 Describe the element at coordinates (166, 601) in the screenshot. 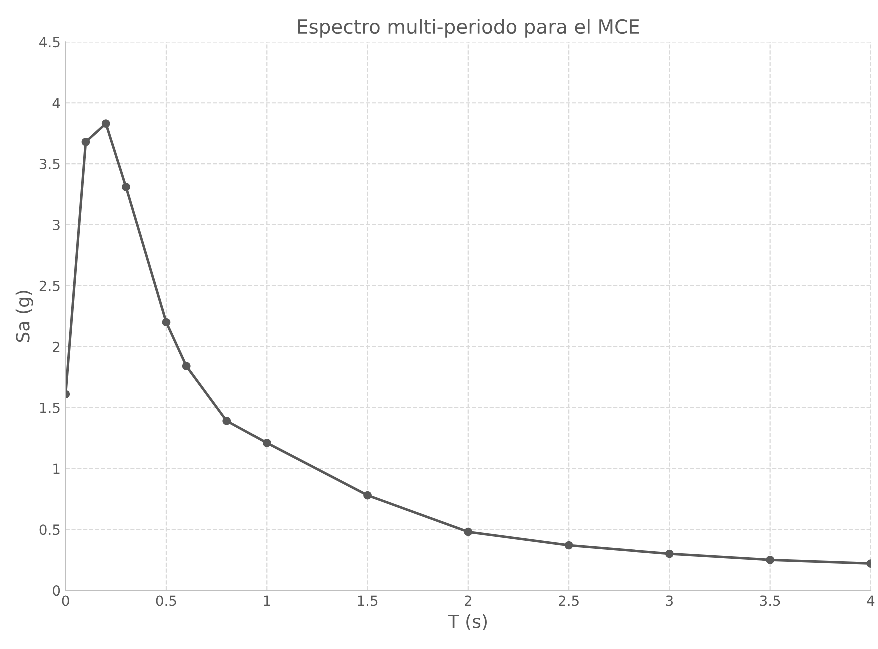

I see `x-tick-label: 0.5` at that location.